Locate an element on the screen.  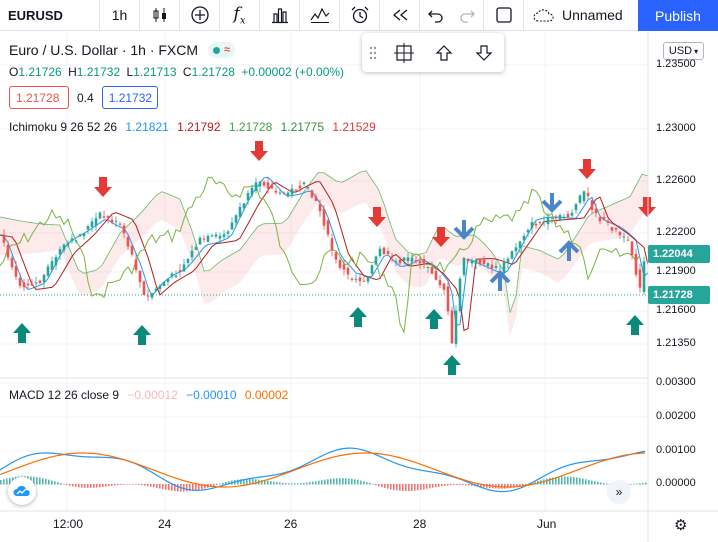
top-toolbar: EURUSD 1h fx Unnamed Publish is located at coordinates (359, 15).